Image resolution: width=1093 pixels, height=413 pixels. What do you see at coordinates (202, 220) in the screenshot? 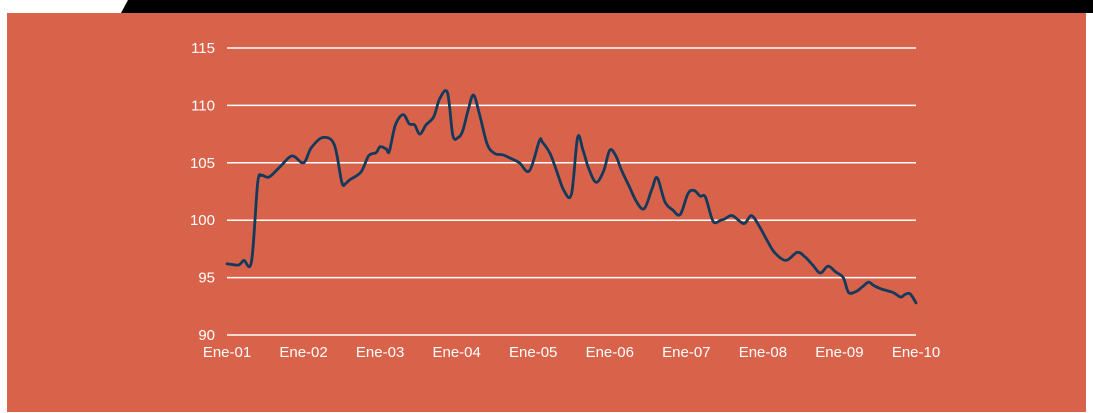
I see `y-tick-label: 100` at bounding box center [202, 220].